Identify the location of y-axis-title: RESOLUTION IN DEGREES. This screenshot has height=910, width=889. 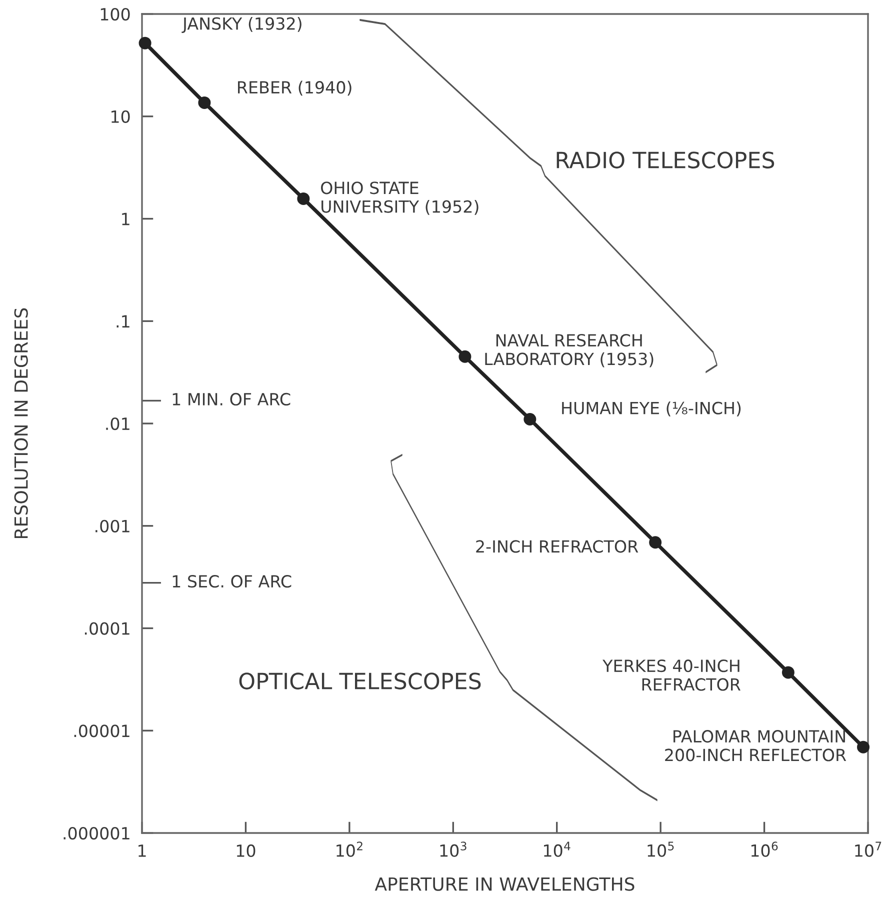
(21, 423).